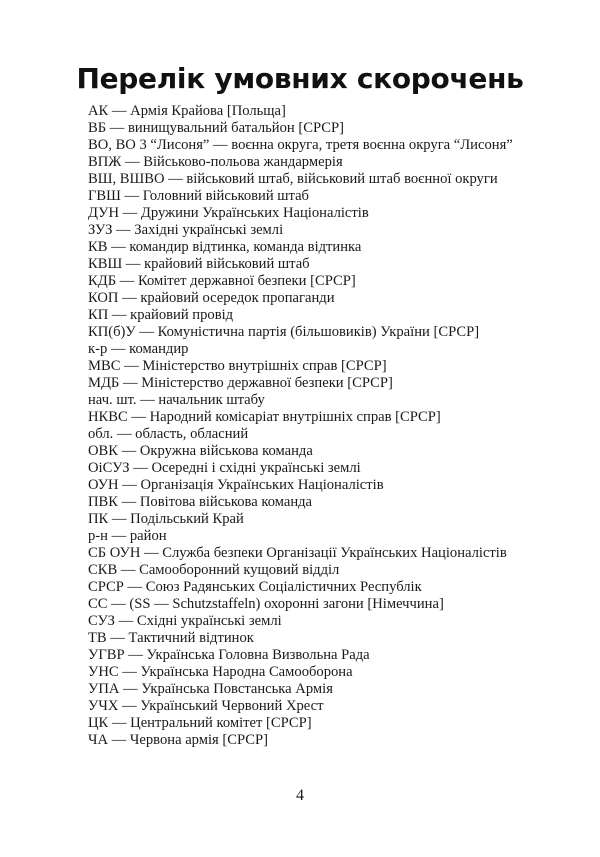 The height and width of the screenshot is (857, 600). Describe the element at coordinates (171, 638) in the screenshot. I see `abbreviation-entry: ТВ — Тактичний відтинок` at that location.